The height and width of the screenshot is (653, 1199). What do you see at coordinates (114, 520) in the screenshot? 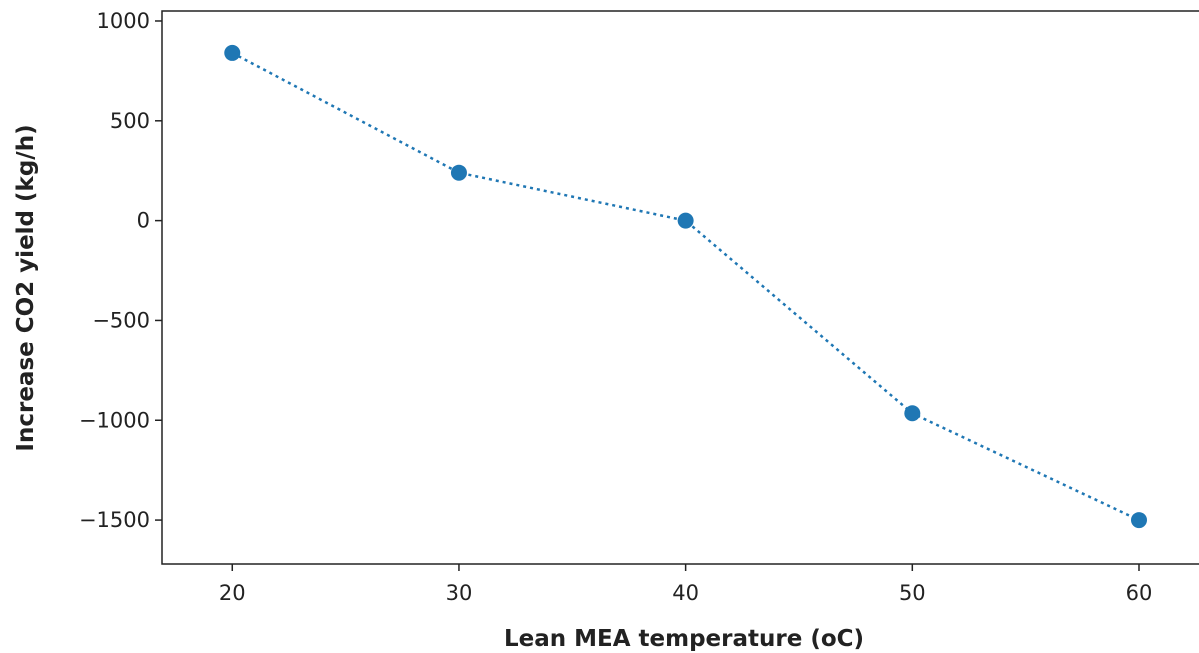
I see `y-tick-label: −1500` at bounding box center [114, 520].